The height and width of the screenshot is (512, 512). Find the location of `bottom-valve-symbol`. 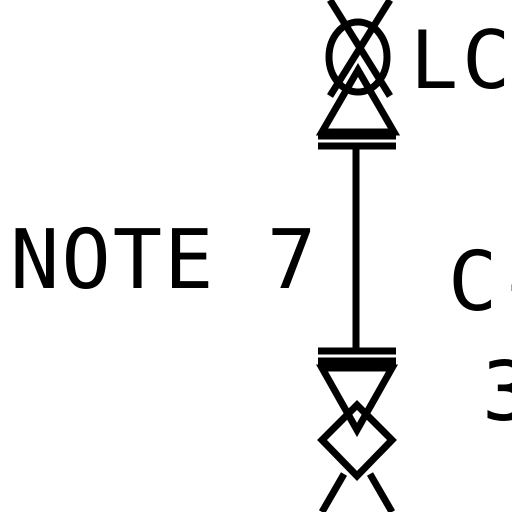

bottom-valve-symbol is located at coordinates (357, 438).